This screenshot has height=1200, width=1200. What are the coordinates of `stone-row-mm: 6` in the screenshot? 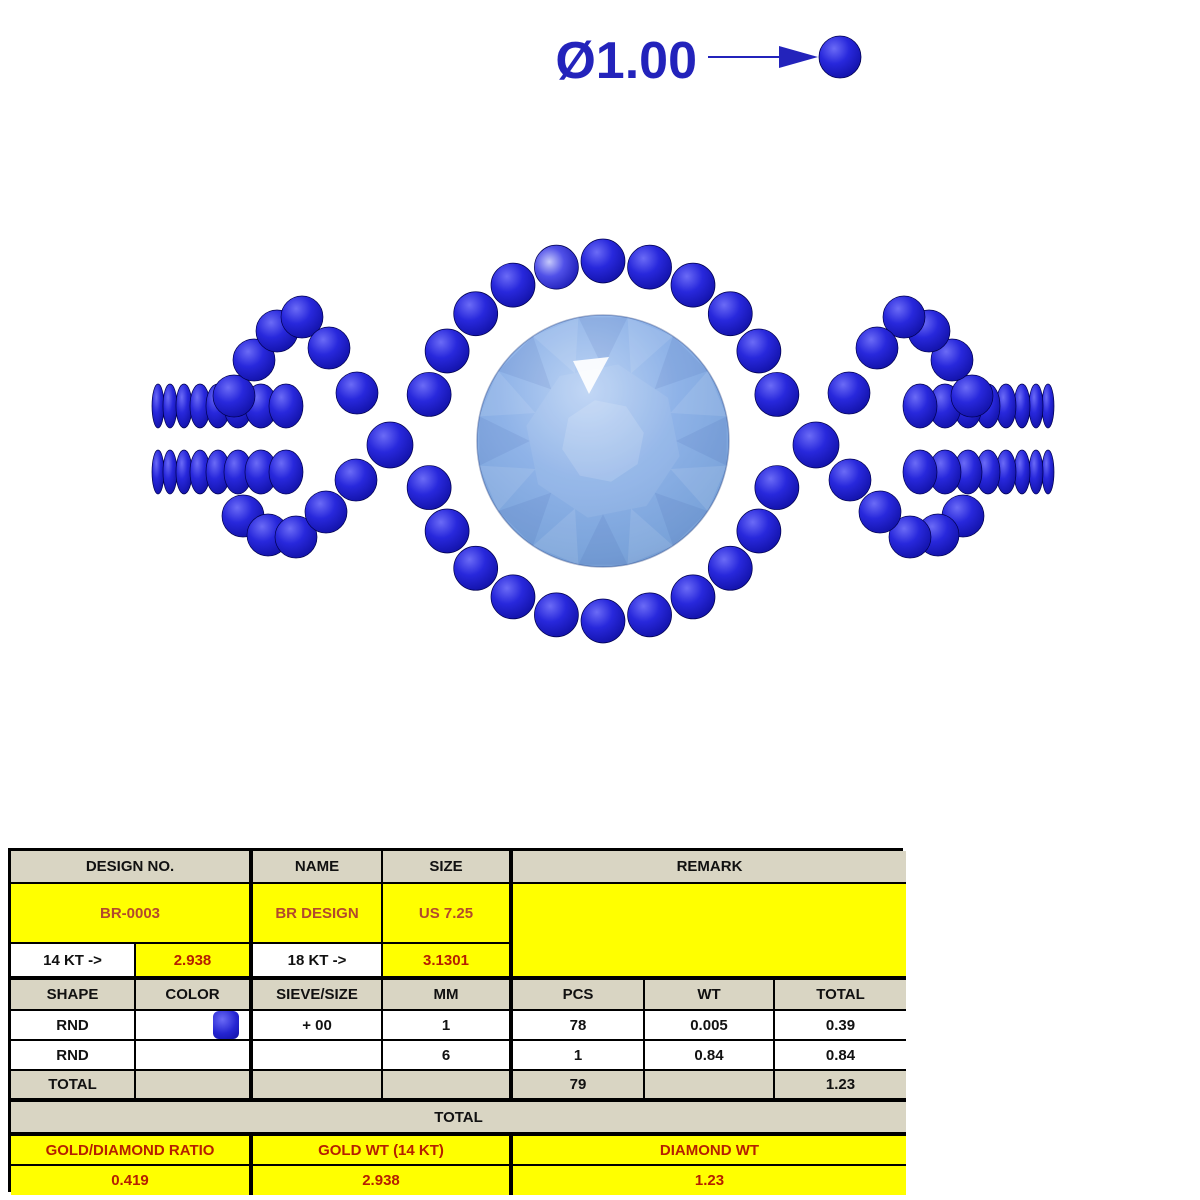 It's located at (448, 1056).